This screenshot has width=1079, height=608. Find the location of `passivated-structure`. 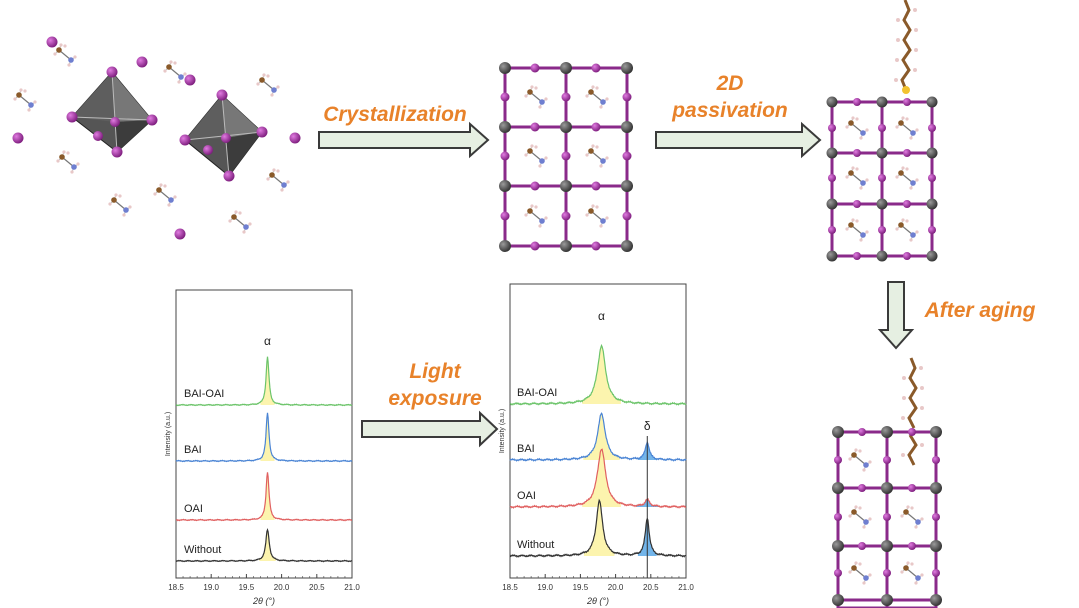

passivated-structure is located at coordinates (882, 131).